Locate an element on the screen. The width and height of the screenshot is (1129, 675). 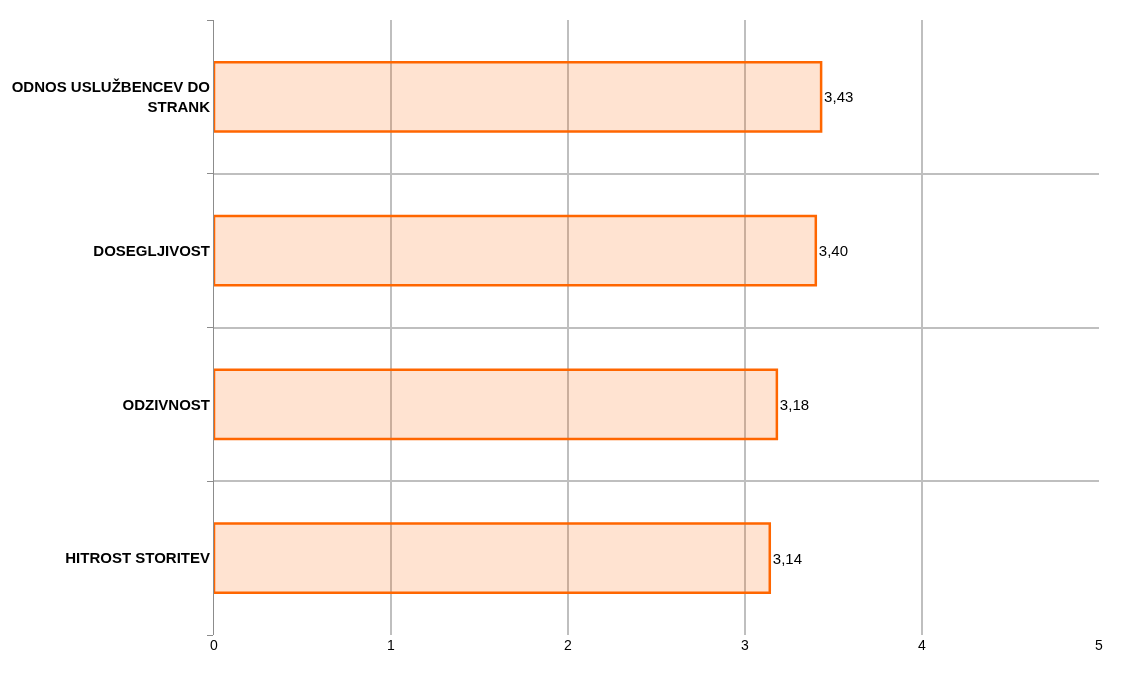
x-tick-label: 5 is located at coordinates (1099, 645).